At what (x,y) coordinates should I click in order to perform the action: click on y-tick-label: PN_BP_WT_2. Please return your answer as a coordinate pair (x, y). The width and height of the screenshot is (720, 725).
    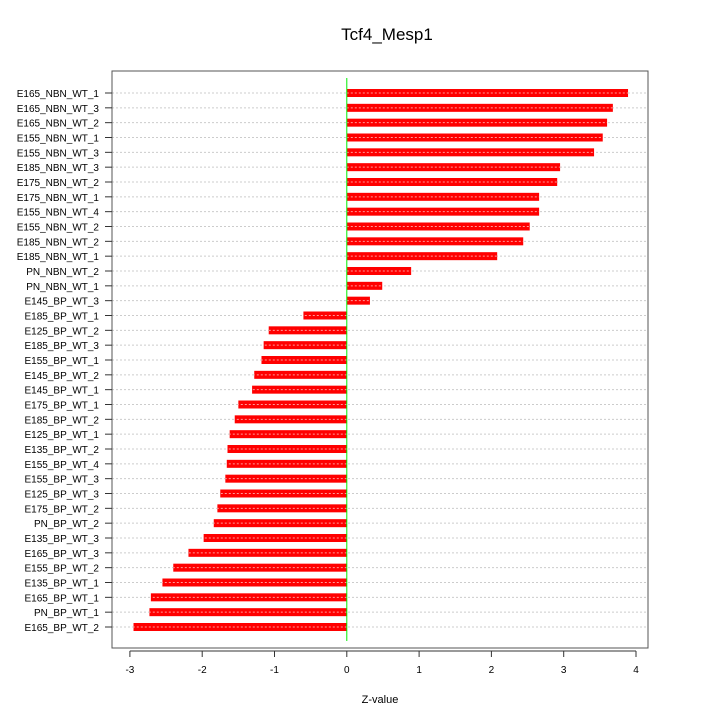
    Looking at the image, I should click on (66, 524).